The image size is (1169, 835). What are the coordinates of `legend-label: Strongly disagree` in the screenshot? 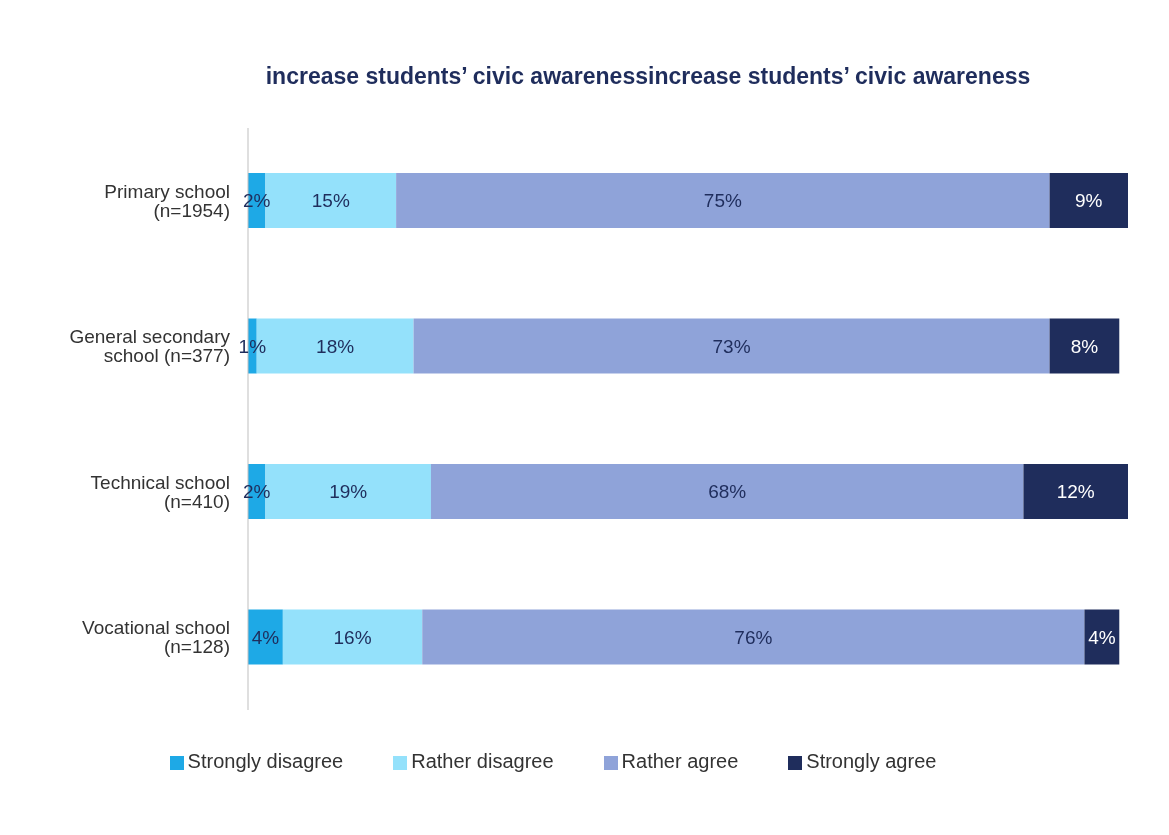 It's located at (265, 761).